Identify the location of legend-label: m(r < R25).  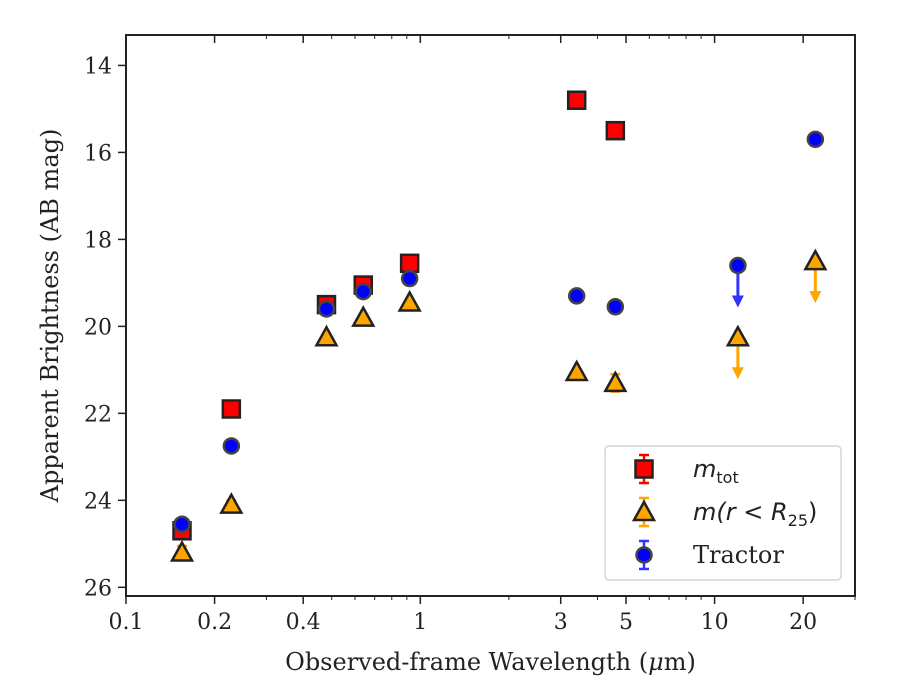
(755, 514).